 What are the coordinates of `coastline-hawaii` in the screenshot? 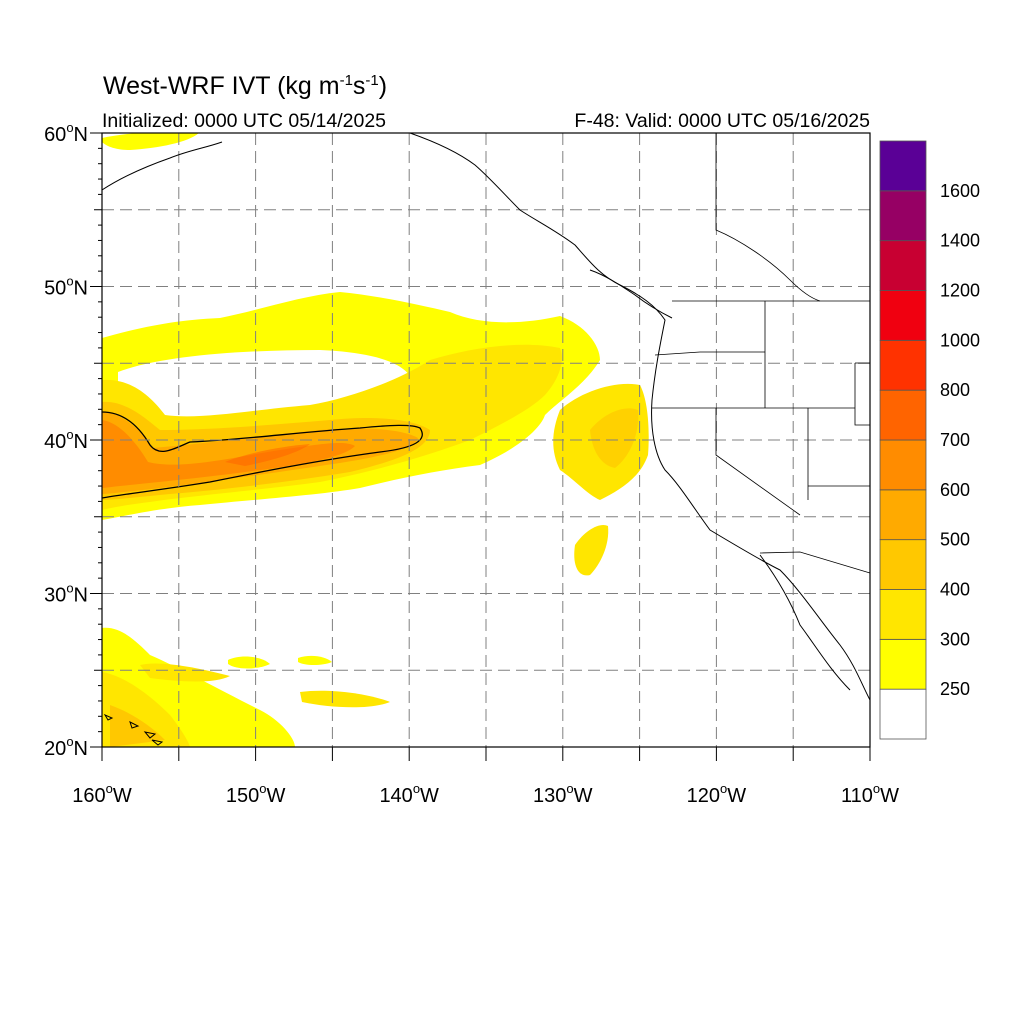 It's located at (133, 729).